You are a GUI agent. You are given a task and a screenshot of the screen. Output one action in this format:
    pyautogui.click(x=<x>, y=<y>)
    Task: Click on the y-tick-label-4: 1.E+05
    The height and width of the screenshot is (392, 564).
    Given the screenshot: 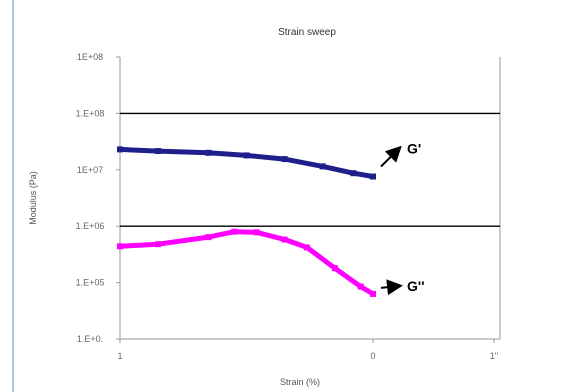 What is the action you would take?
    pyautogui.click(x=90, y=283)
    